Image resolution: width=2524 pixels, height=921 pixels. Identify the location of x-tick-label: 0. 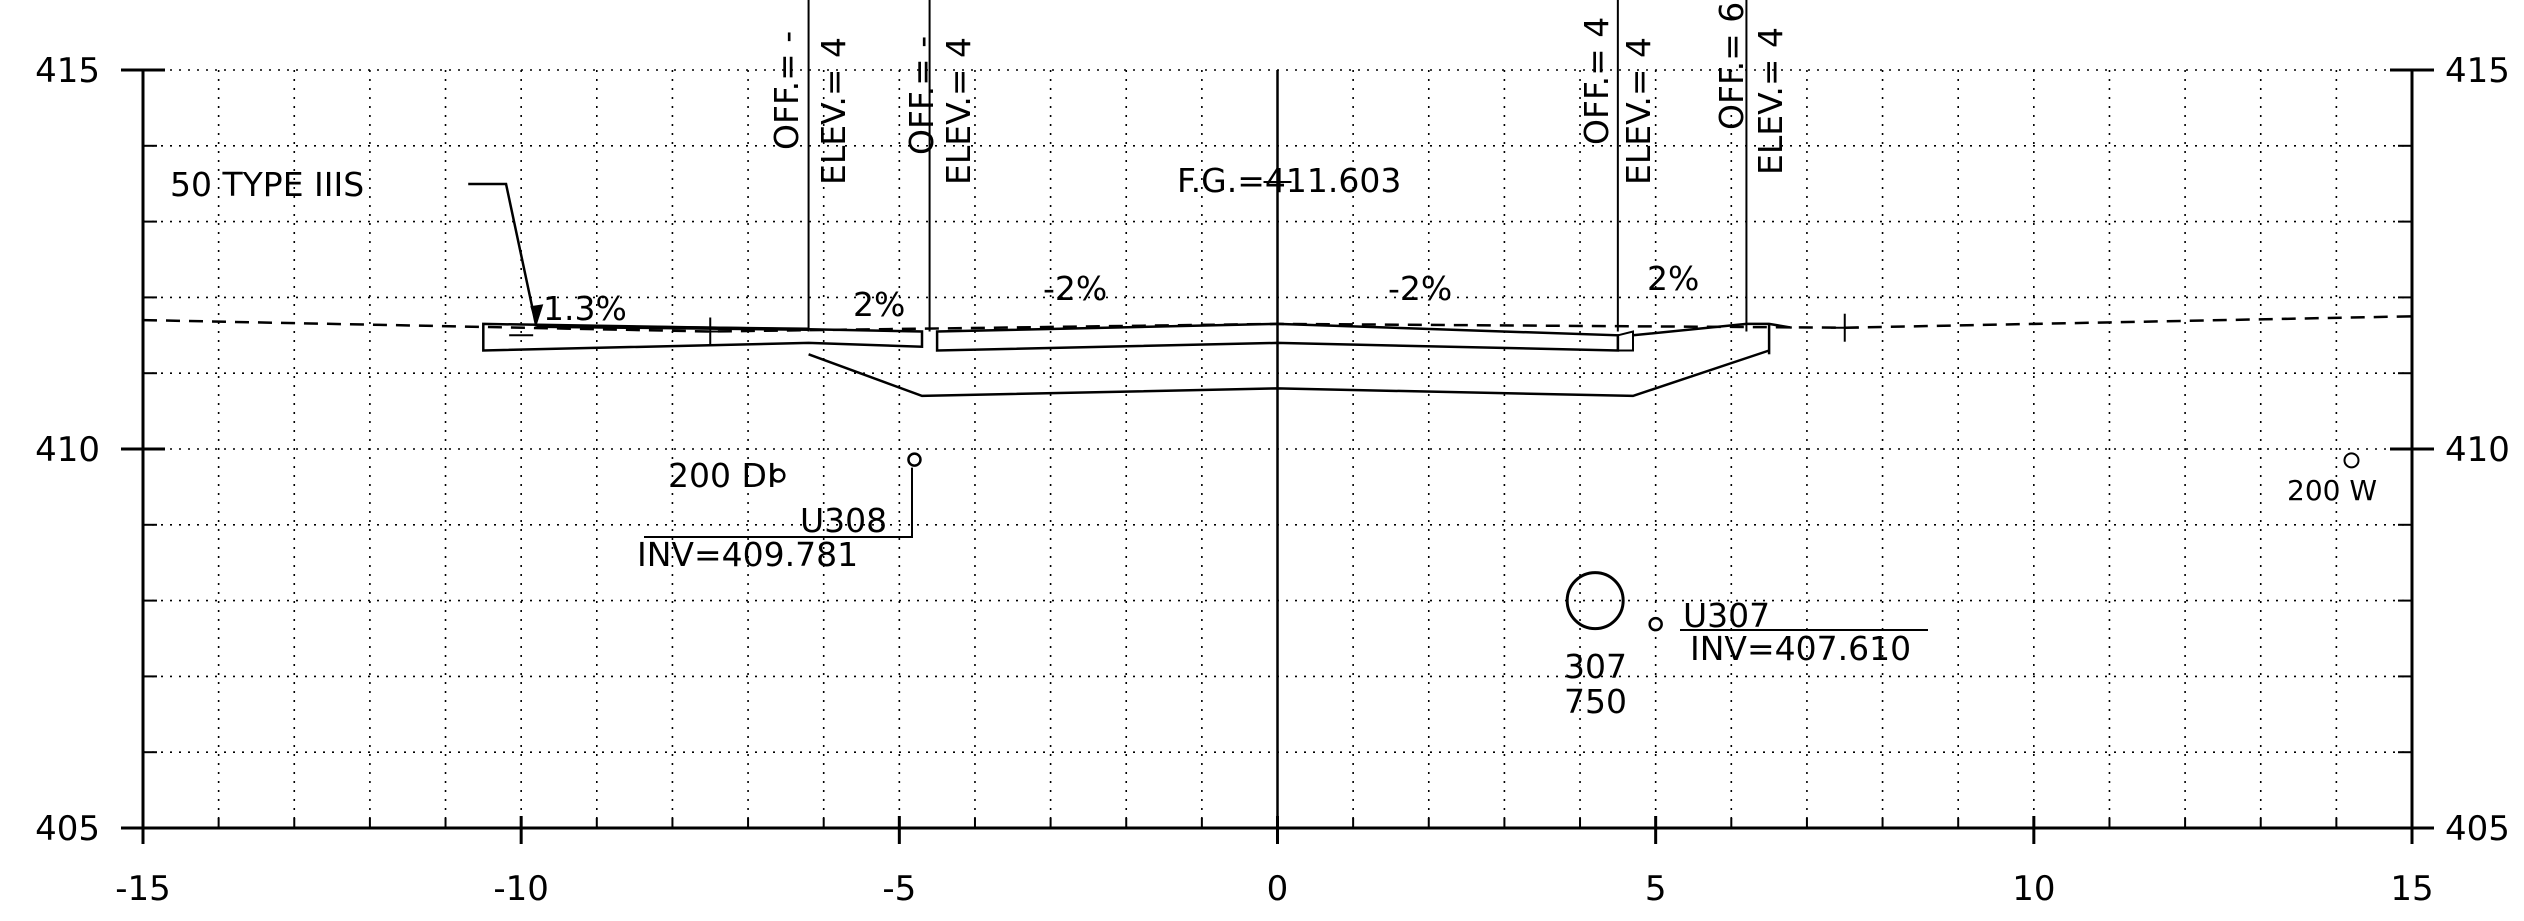
(1278, 889).